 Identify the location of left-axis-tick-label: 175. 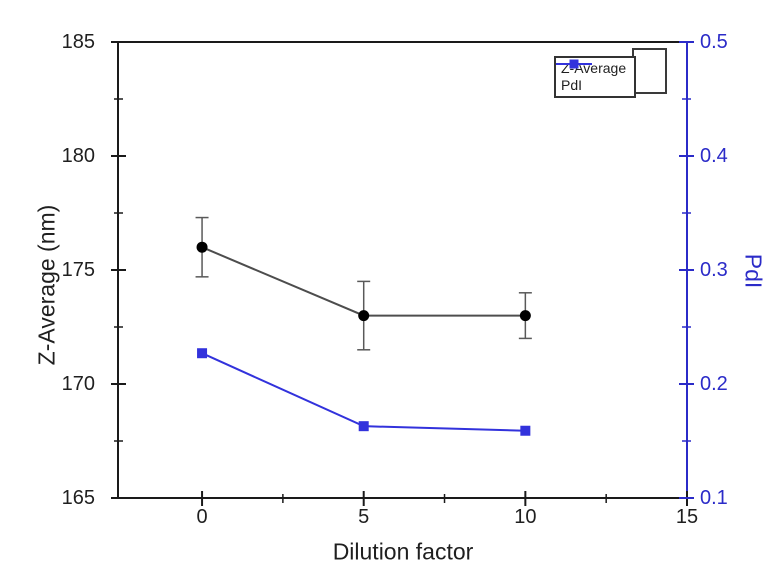
(78, 270).